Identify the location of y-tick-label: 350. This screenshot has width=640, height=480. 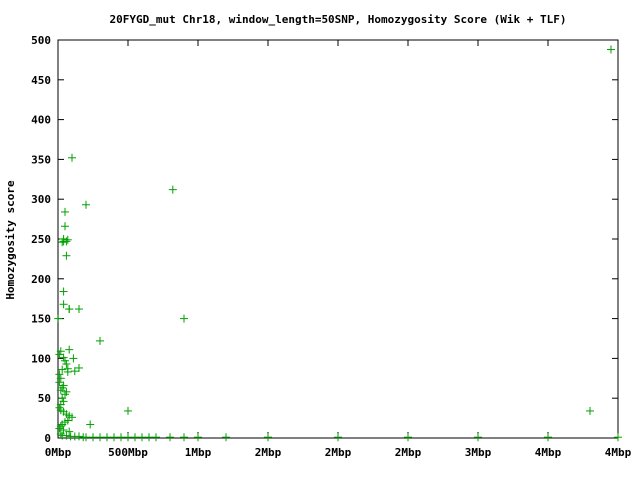
(41, 159).